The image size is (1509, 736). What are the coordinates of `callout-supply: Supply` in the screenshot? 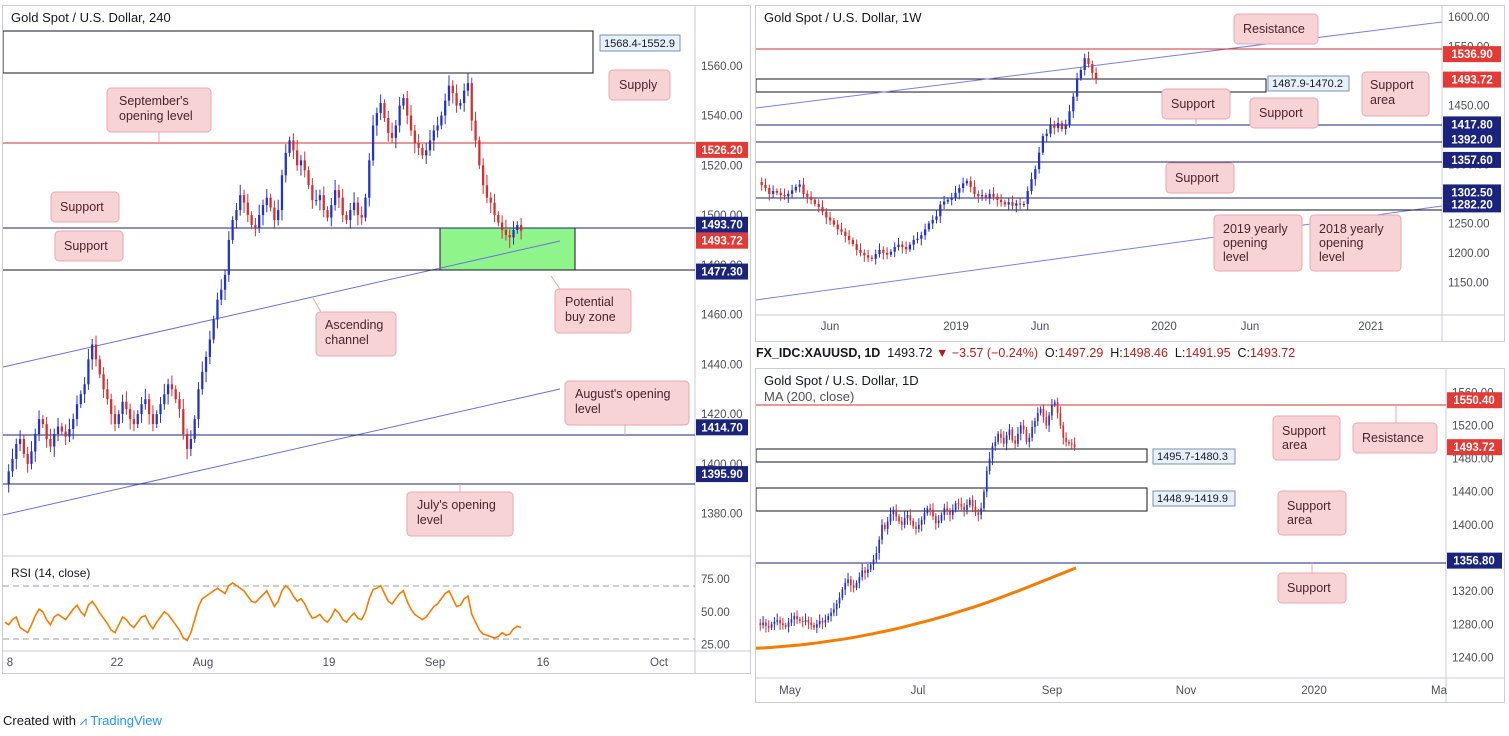 It's located at (639, 85).